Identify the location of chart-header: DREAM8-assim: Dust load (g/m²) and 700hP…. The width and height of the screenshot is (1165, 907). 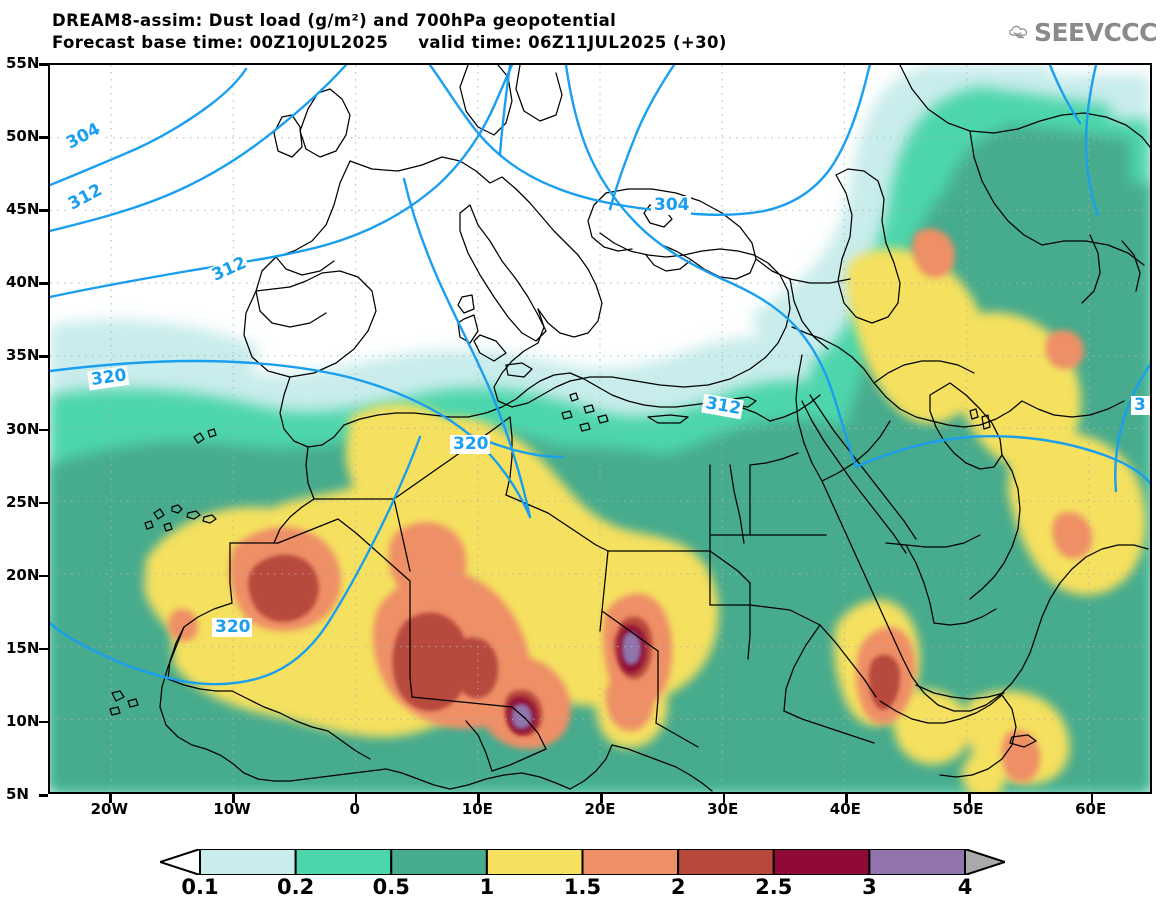
(582, 30).